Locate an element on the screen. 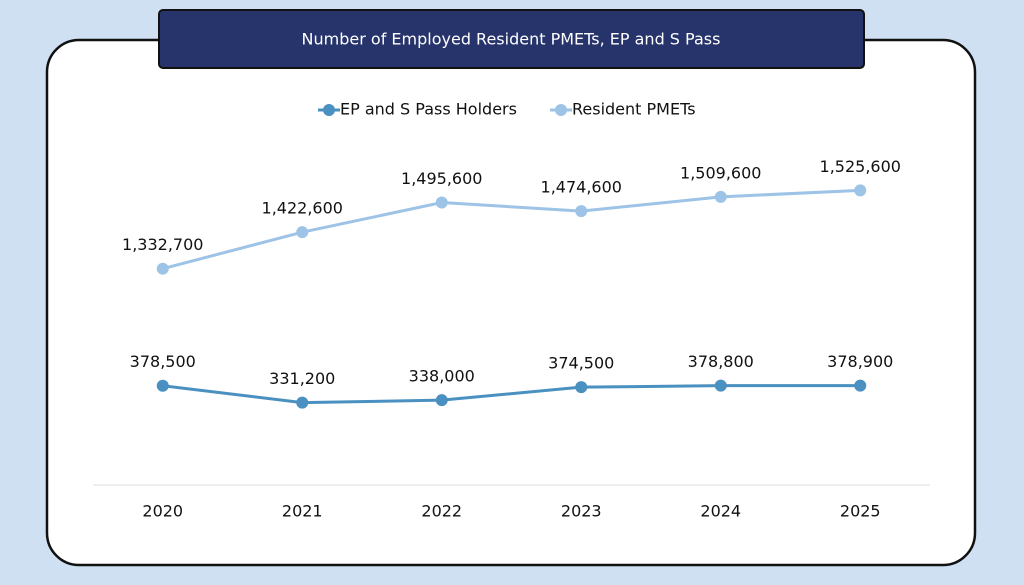  x-tick-label: 2025 is located at coordinates (860, 511).